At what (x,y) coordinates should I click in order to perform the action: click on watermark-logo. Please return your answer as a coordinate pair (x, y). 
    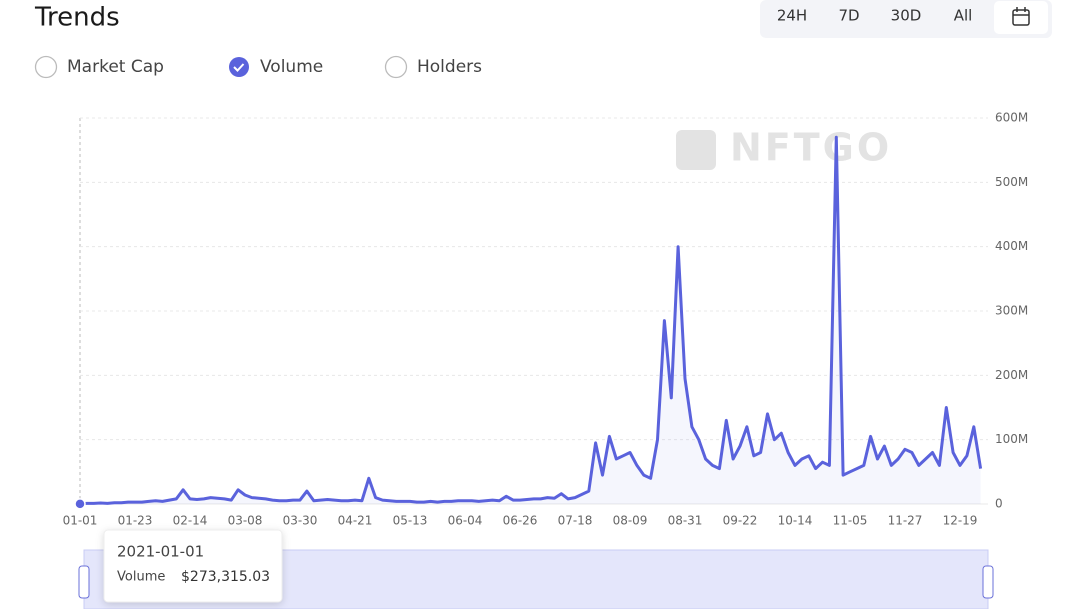
    Looking at the image, I should click on (696, 150).